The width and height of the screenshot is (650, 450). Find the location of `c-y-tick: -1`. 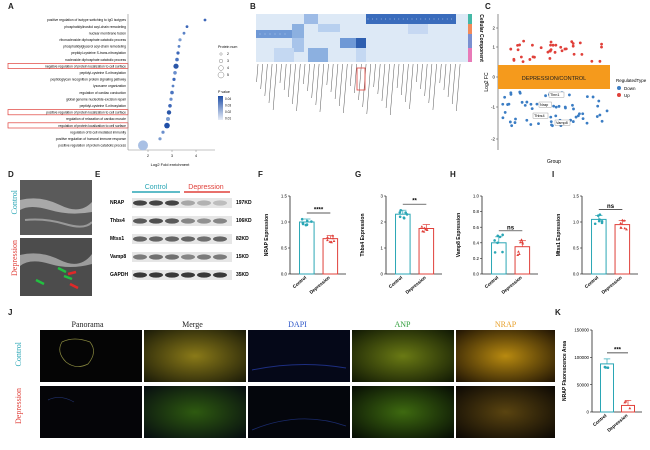

c-y-tick: -1 is located at coordinates (493, 107).